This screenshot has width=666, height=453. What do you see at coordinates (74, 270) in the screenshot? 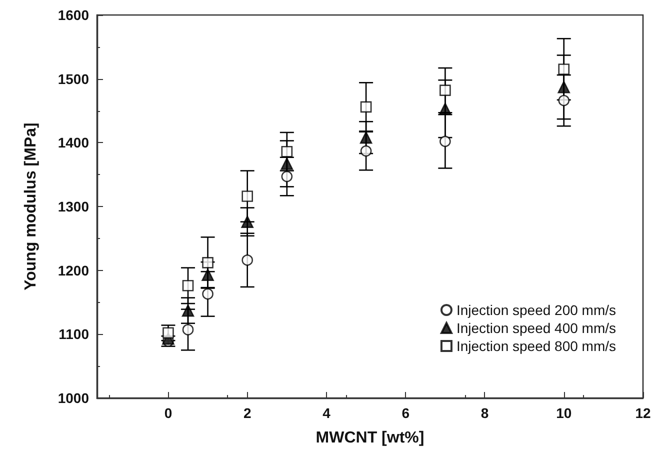
I see `y-tick-label: 1200` at bounding box center [74, 270].